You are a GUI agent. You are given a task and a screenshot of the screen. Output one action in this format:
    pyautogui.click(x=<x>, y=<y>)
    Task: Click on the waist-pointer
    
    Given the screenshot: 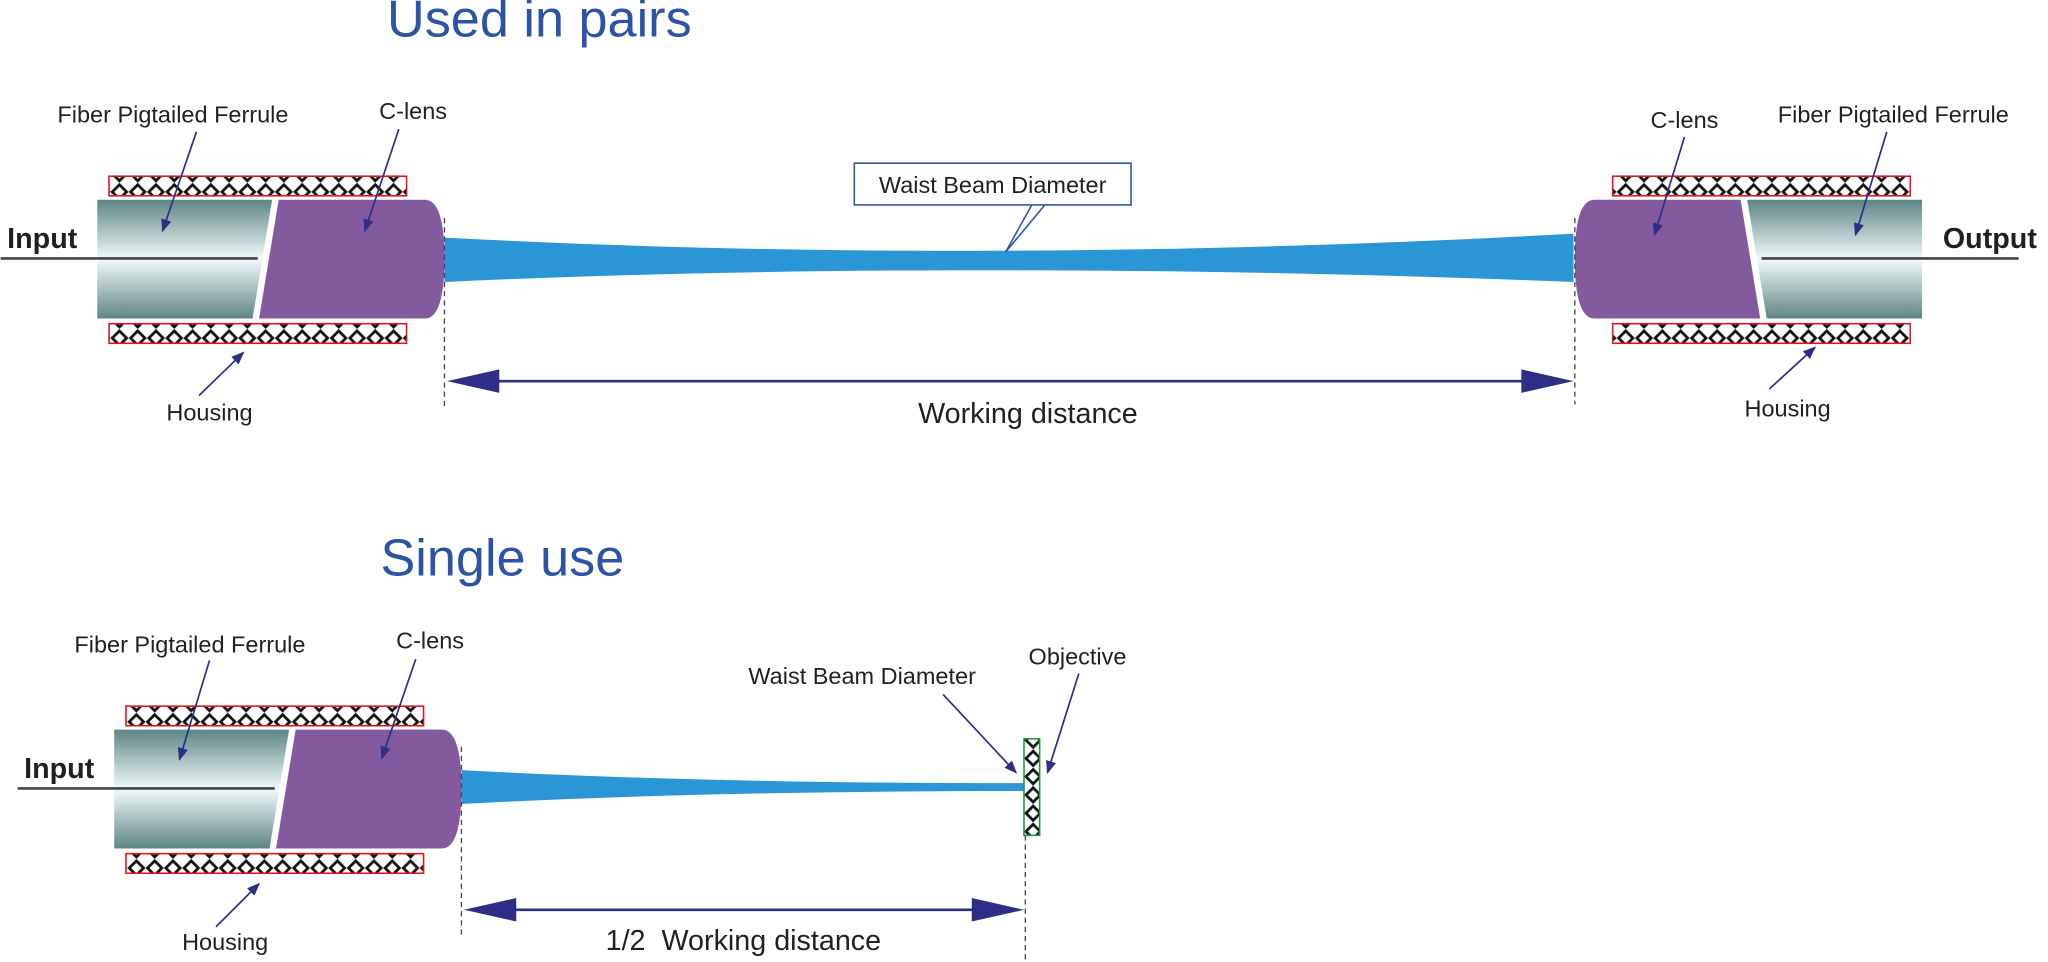 What is the action you would take?
    pyautogui.click(x=1025, y=228)
    